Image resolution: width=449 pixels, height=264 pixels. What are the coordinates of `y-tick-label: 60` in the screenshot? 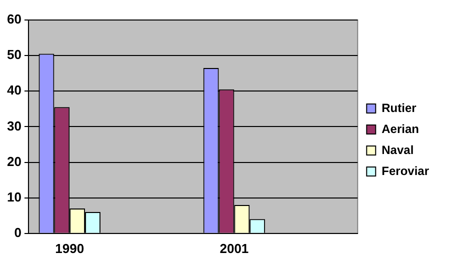 It's located at (14, 19).